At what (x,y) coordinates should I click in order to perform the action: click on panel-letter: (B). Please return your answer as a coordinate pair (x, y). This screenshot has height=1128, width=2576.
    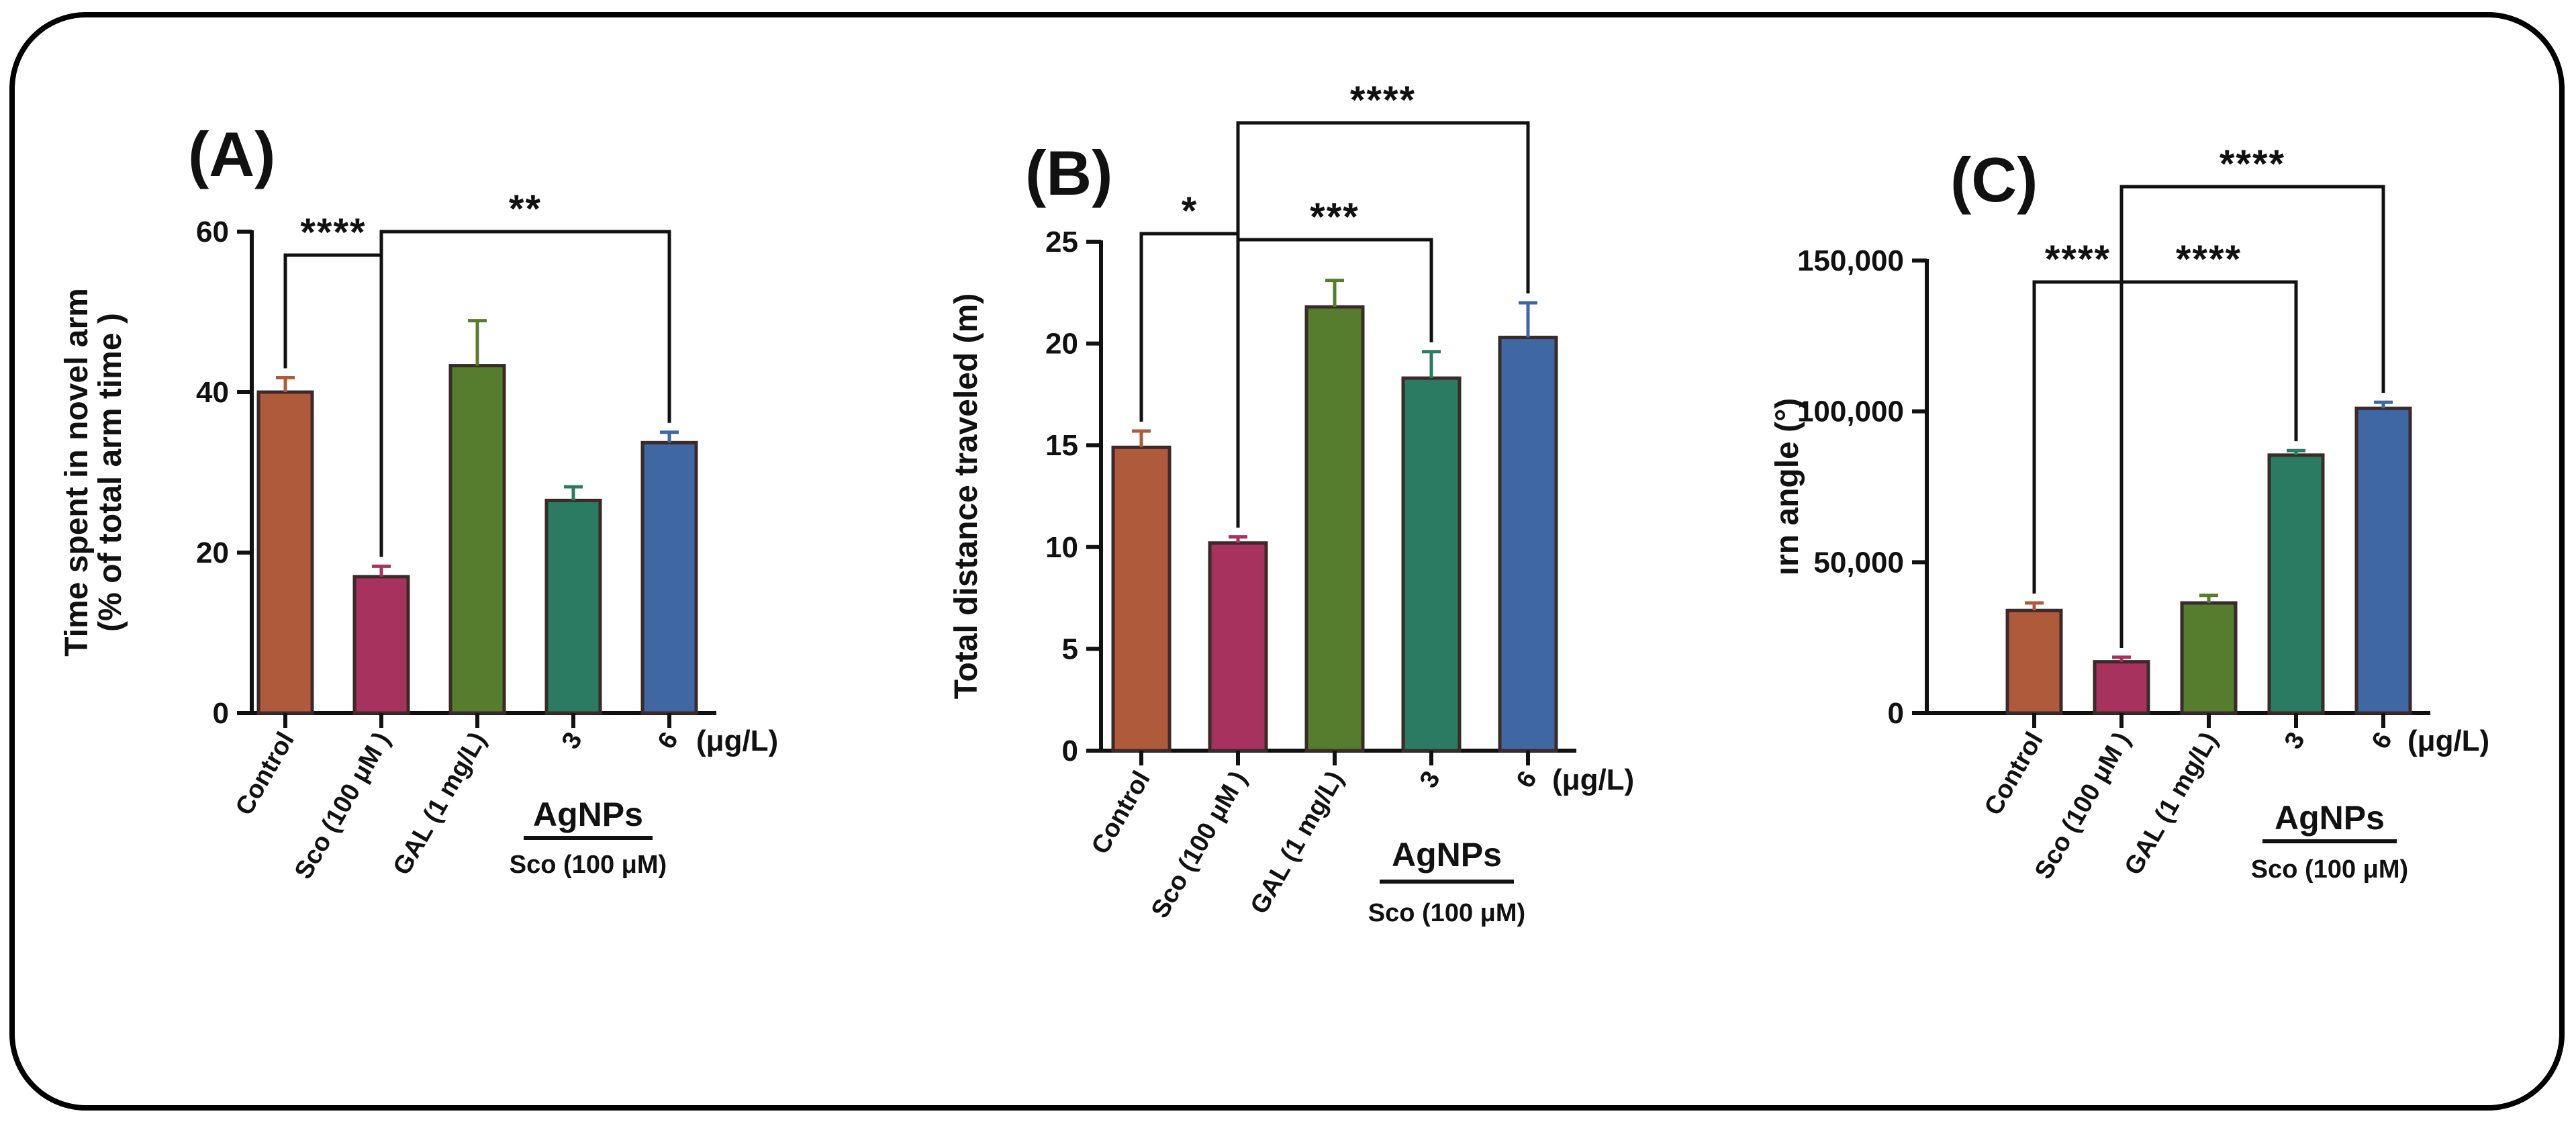
    Looking at the image, I should click on (1069, 173).